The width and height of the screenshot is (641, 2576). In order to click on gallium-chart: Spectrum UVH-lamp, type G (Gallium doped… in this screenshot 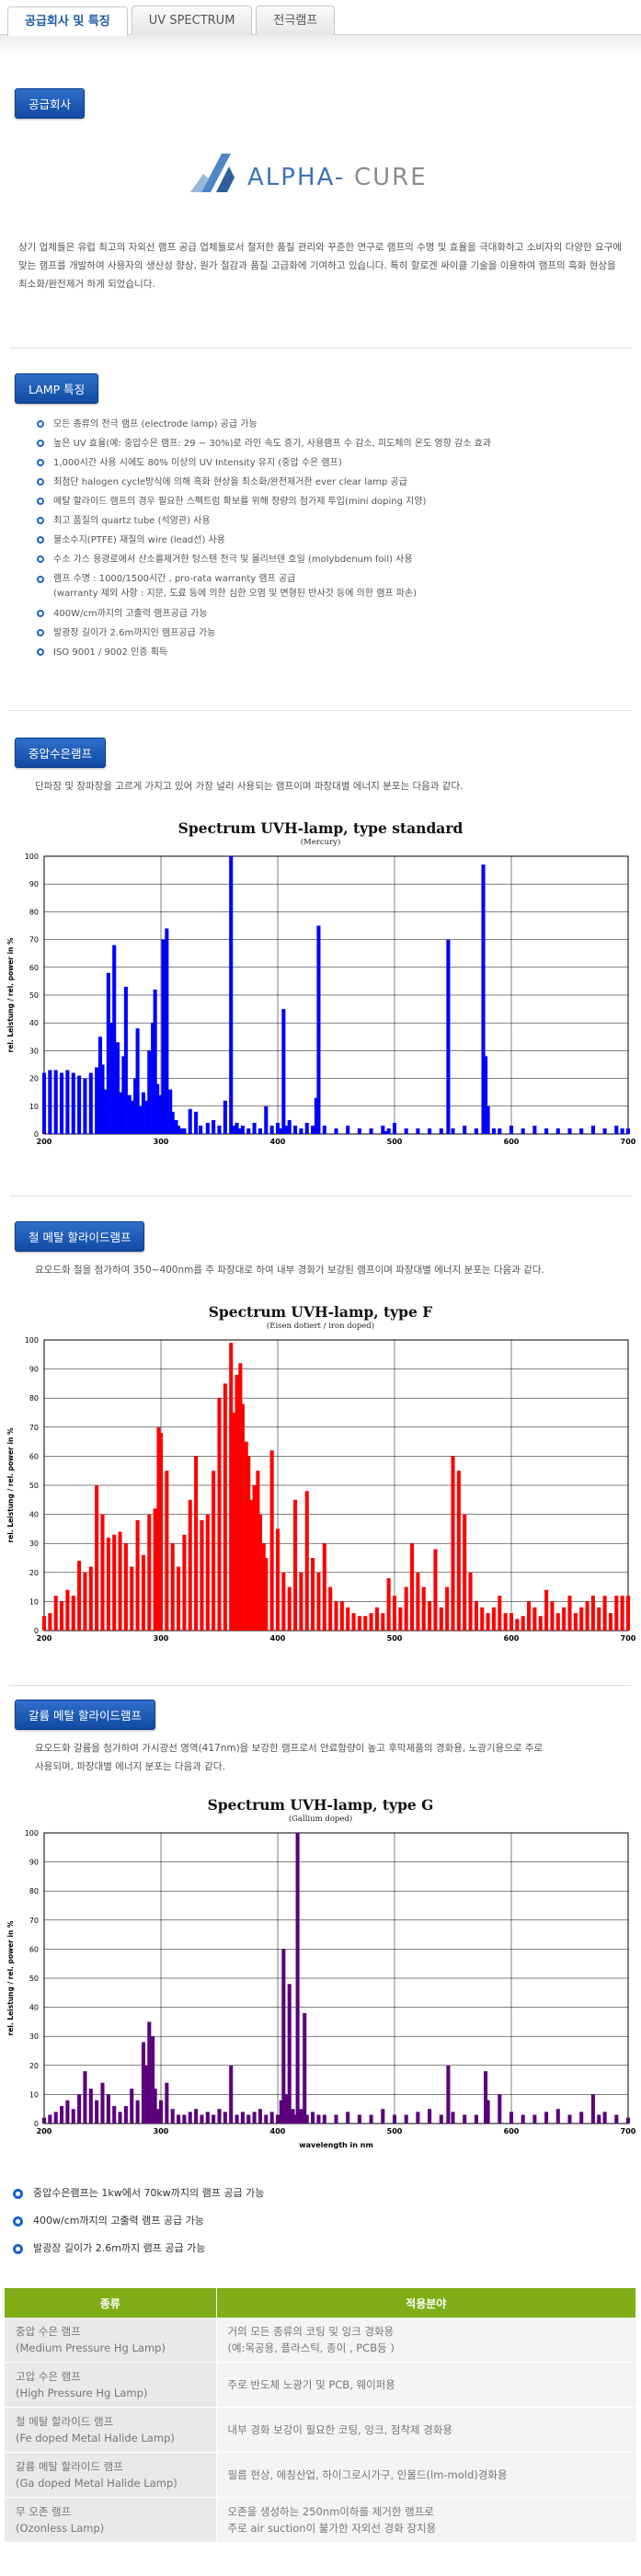, I will do `click(320, 1977)`.